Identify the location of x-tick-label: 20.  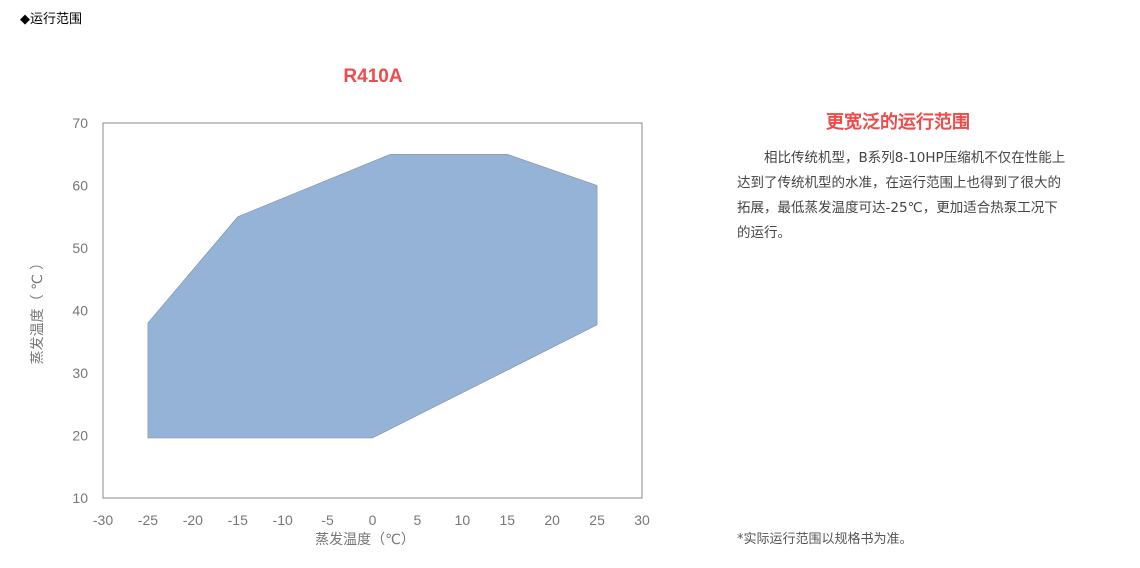
(552, 520).